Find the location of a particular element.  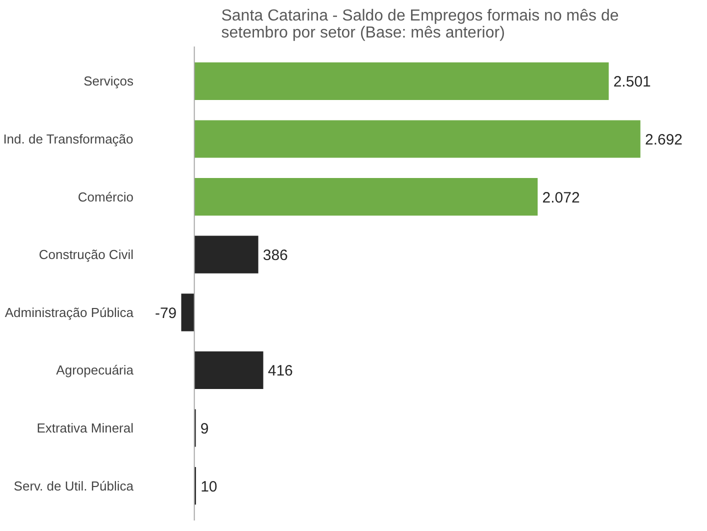

data-label: 416 is located at coordinates (280, 371).